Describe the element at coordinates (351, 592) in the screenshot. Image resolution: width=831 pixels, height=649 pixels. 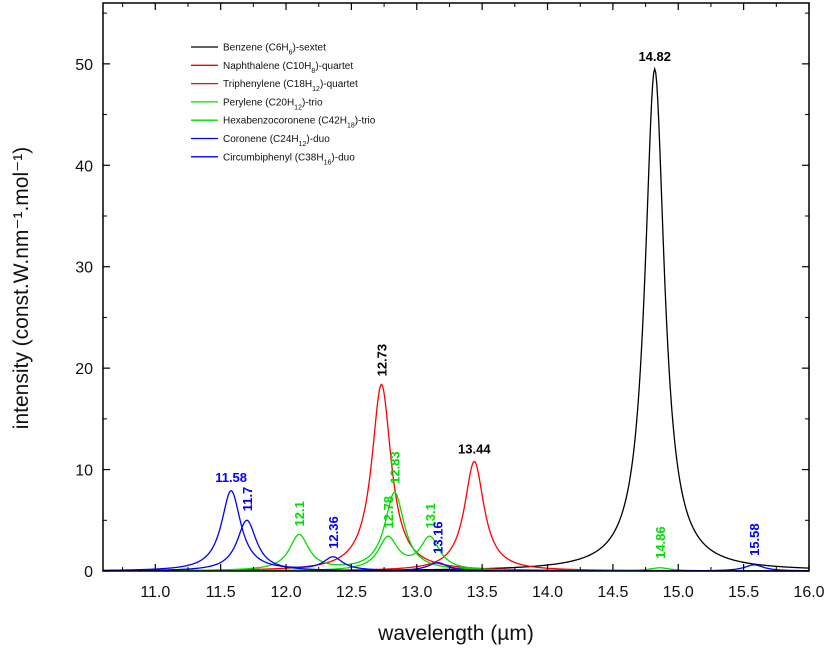
I see `x-tick-label: 12.5` at that location.